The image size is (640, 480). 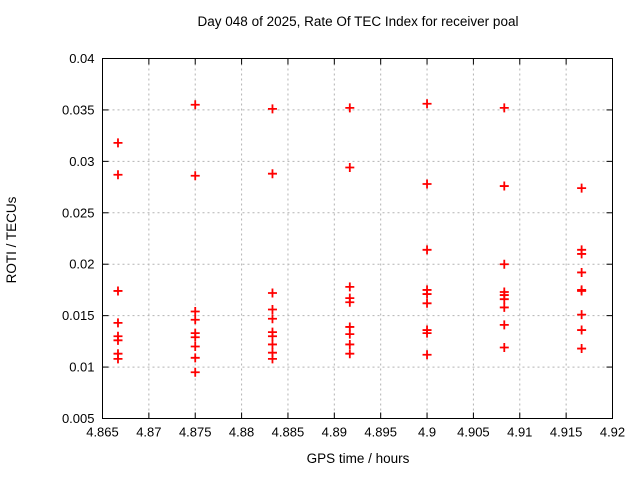 What do you see at coordinates (195, 432) in the screenshot?
I see `x-tick-label: 4.875` at bounding box center [195, 432].